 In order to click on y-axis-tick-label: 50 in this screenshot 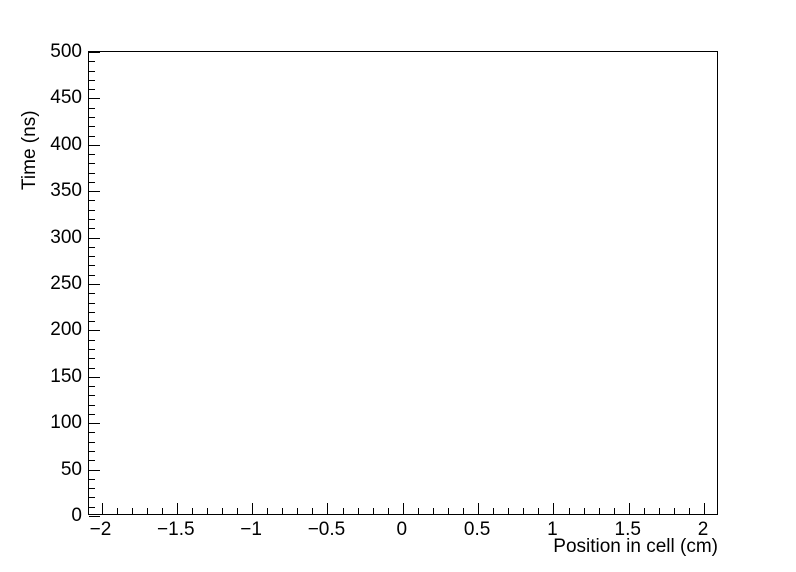, I will do `click(71, 469)`.